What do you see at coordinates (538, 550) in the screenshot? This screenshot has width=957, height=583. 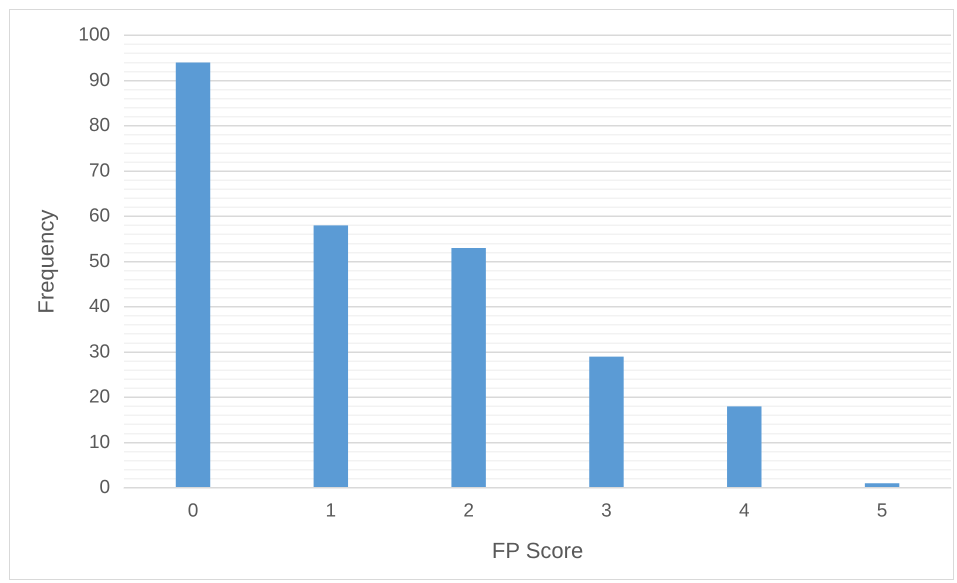 I see `x-axis-title: FP Score` at bounding box center [538, 550].